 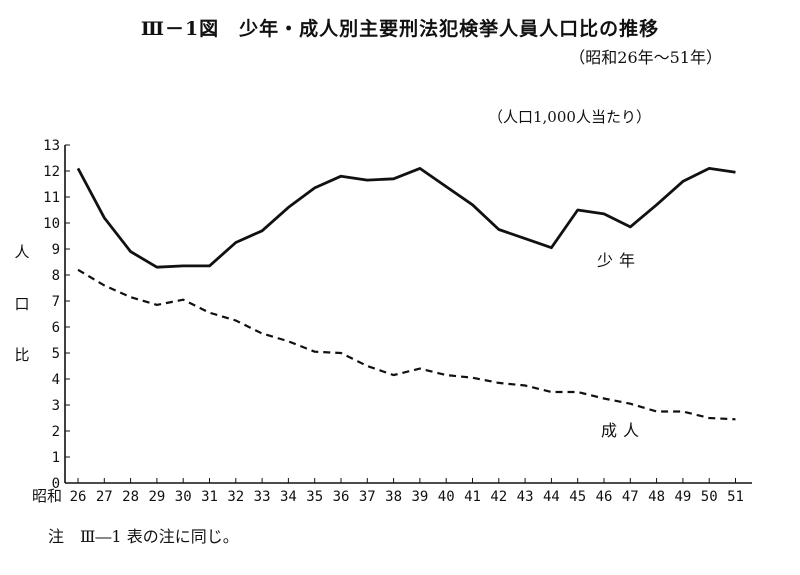 What do you see at coordinates (56, 328) in the screenshot?
I see `y-tick-label: 6` at bounding box center [56, 328].